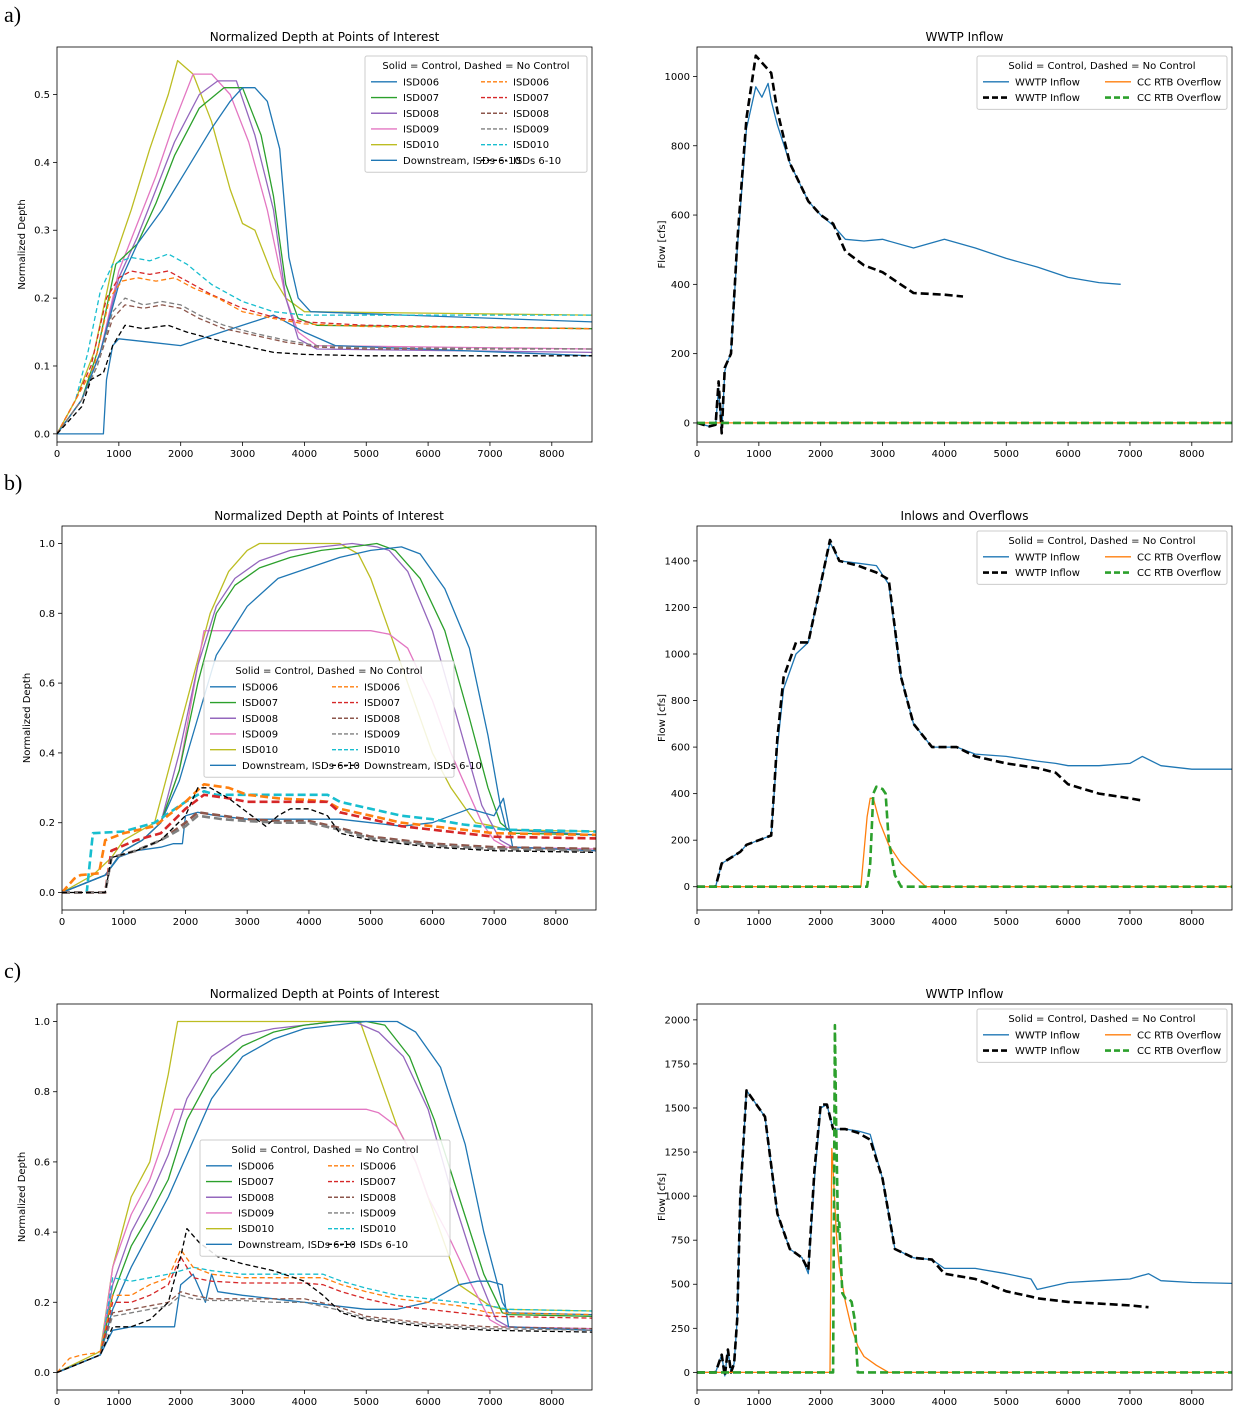 Image resolution: width=1233 pixels, height=1415 pixels. Describe the element at coordinates (256, 1229) in the screenshot. I see `legend-label: ISD010` at that location.